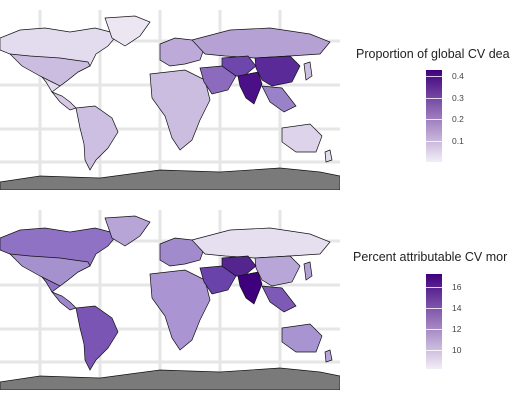  Describe the element at coordinates (434, 321) in the screenshot. I see `bottom-legend-colorbar` at that location.